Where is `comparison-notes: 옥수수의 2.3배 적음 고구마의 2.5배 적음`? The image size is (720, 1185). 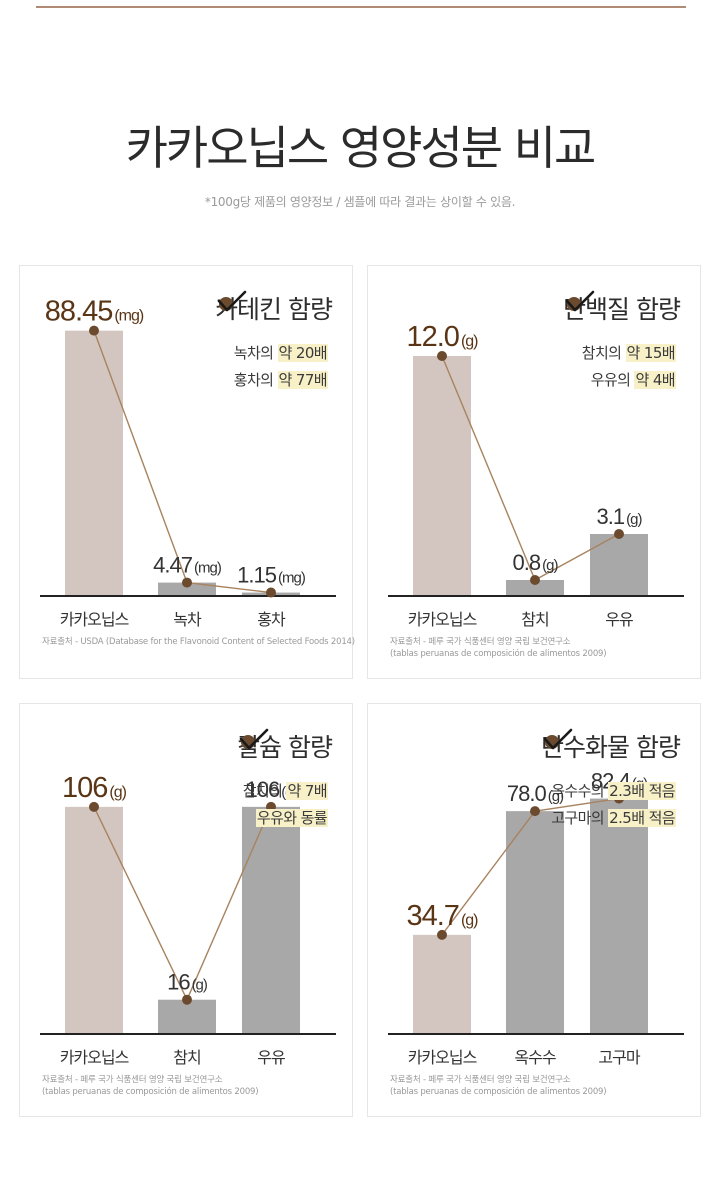
comparison-notes: 옥수수의 2.3배 적음 고구마의 2.5배 적음 is located at coordinates (613, 805).